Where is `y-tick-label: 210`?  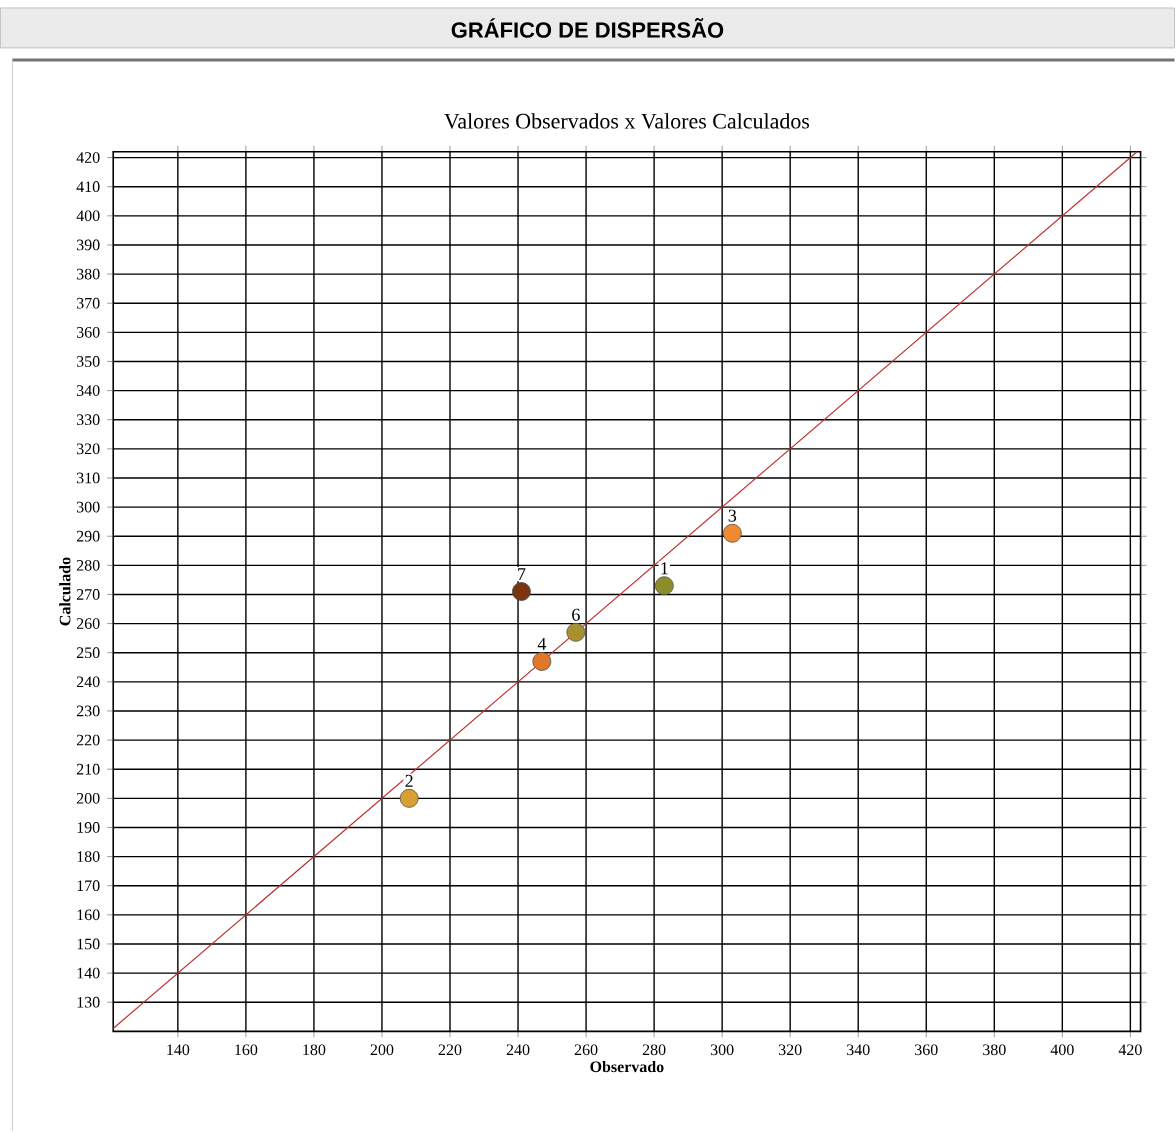 y-tick-label: 210 is located at coordinates (88, 769).